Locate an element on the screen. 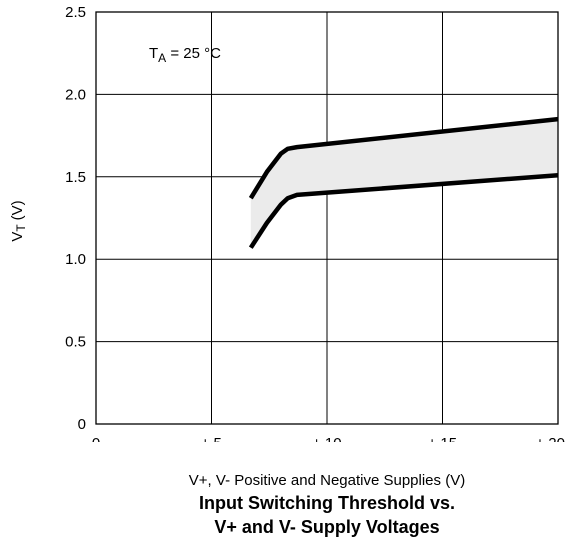 The height and width of the screenshot is (546, 582). x-tick-labels: 0 ± 5 ± 10 ± 15 ± 20 is located at coordinates (328, 438).